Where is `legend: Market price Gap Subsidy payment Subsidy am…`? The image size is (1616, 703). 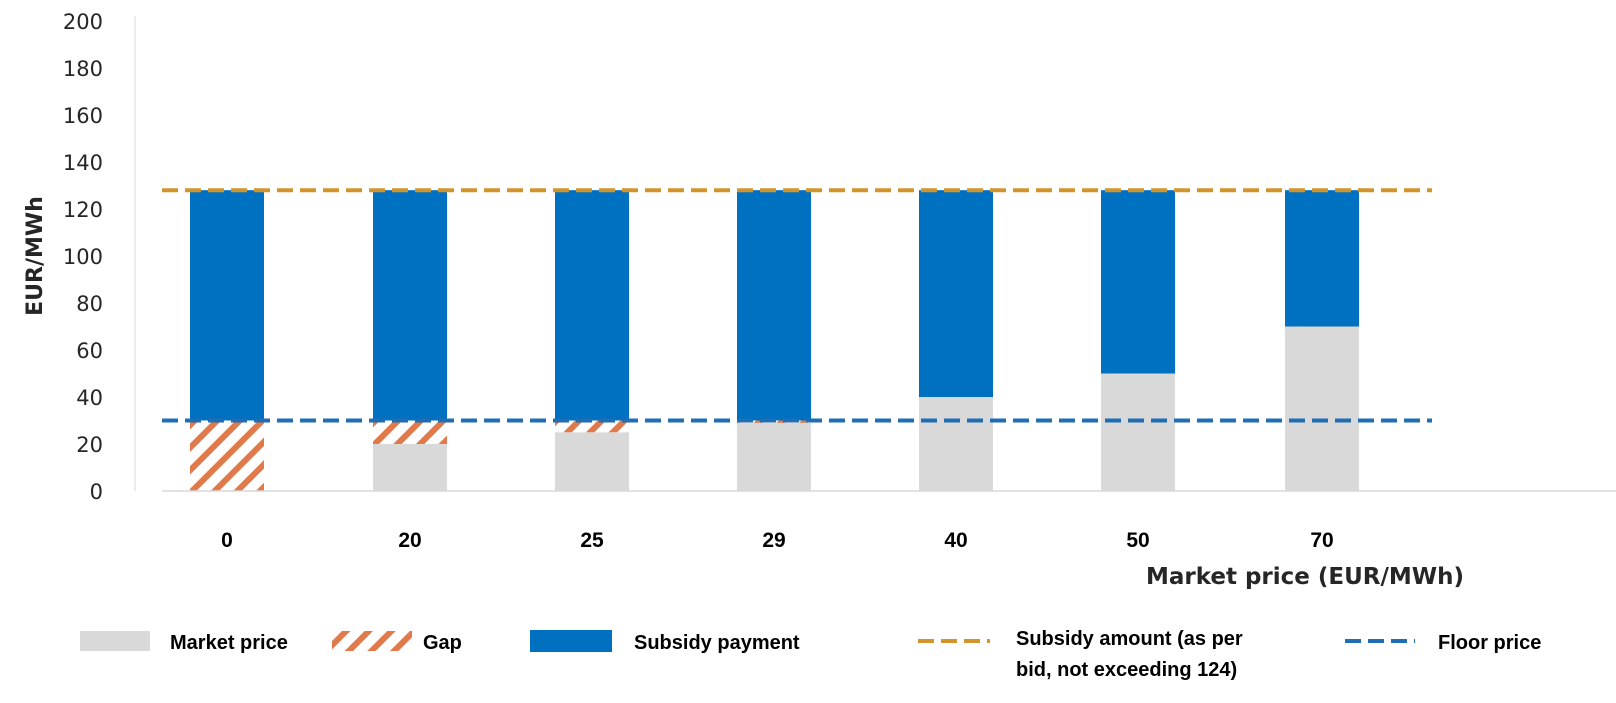
legend: Market price Gap Subsidy payment Subsidy am… is located at coordinates (810, 654).